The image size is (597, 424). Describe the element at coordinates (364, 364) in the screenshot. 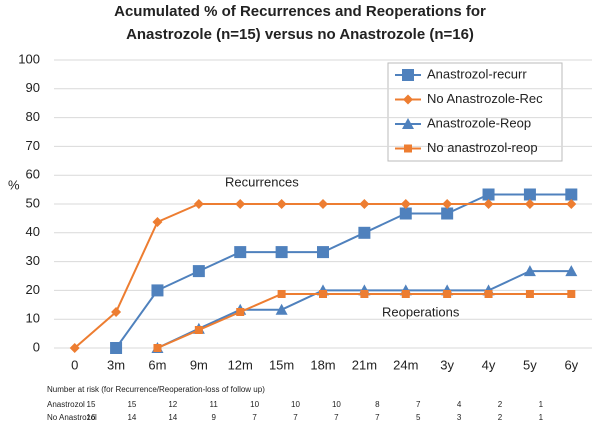

I see `x-tick-label: 21m` at that location.